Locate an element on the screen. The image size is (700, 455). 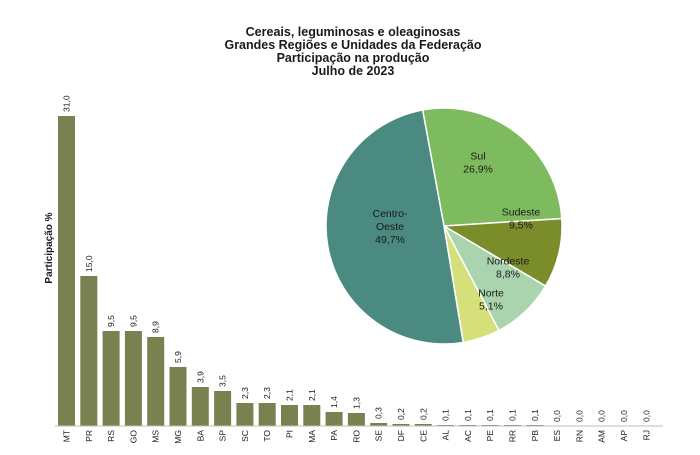
pie-slice-label: Centro-Oeste 49,7% is located at coordinates (390, 227).